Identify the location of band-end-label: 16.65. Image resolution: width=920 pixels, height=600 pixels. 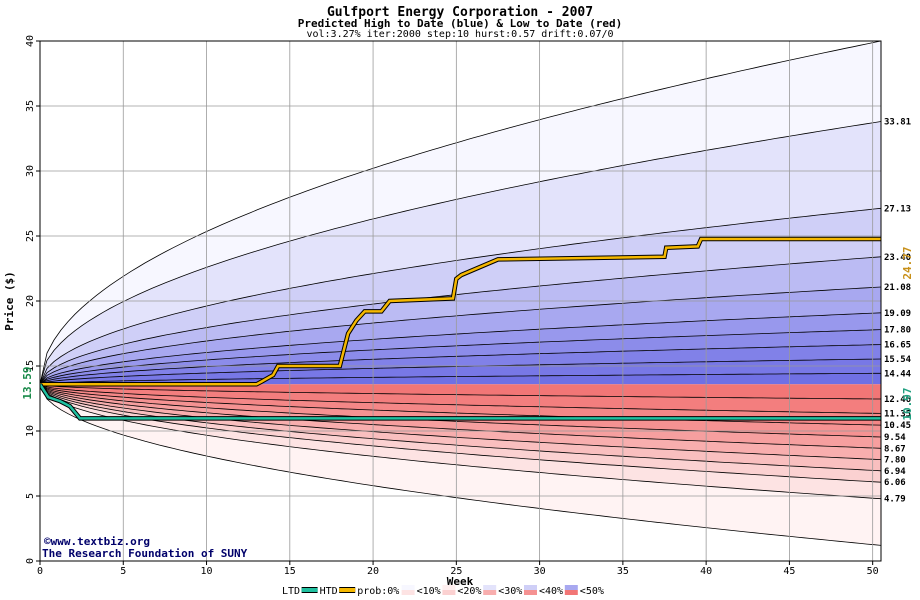
(897, 346).